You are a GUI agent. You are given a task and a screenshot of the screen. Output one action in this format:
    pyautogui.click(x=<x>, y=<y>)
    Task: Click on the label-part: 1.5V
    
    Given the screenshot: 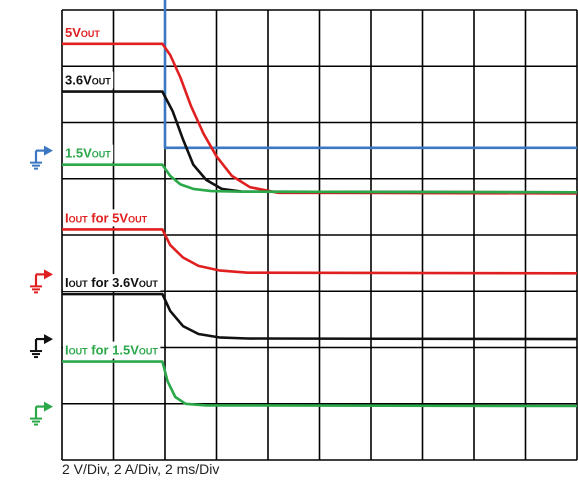 What is the action you would take?
    pyautogui.click(x=78, y=153)
    